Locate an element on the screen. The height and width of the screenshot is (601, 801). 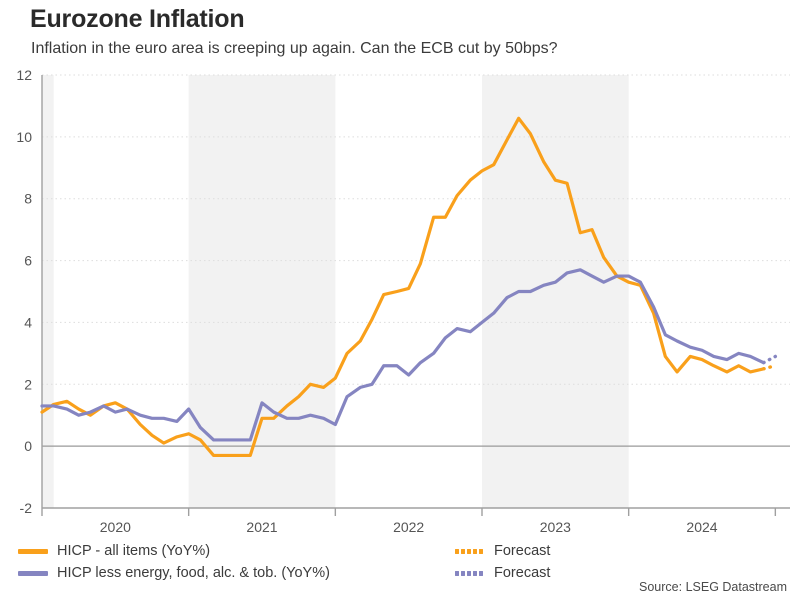
y-axis-tick-label: 8 is located at coordinates (28, 199).